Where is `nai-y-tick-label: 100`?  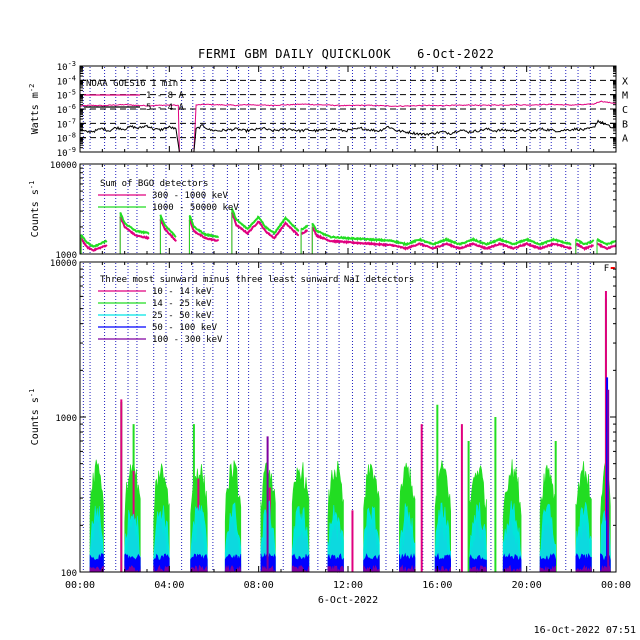
nai-y-tick-label: 100 is located at coordinates (69, 574).